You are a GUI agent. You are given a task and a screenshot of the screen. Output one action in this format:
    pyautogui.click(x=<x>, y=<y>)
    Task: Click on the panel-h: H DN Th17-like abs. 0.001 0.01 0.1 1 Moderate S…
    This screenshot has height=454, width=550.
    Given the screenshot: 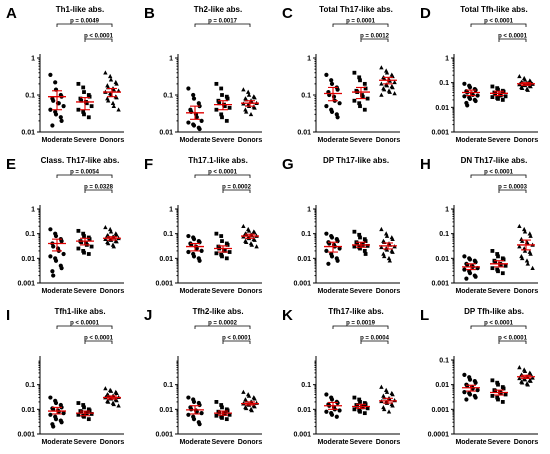 What is the action you would take?
    pyautogui.click(x=479, y=225)
    